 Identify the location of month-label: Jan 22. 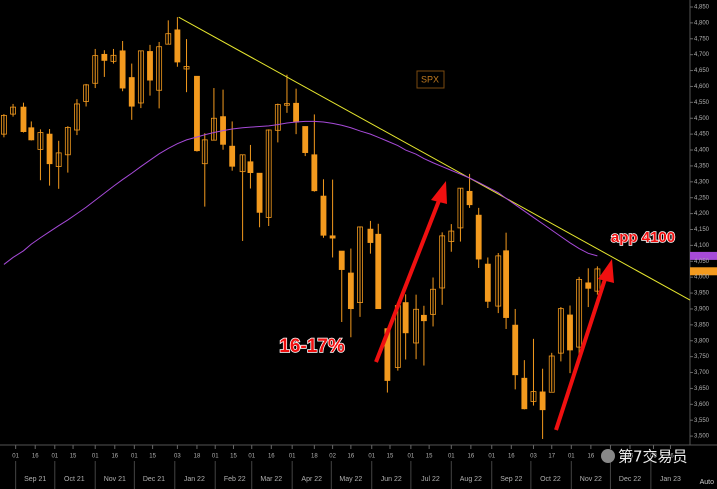
(194, 479).